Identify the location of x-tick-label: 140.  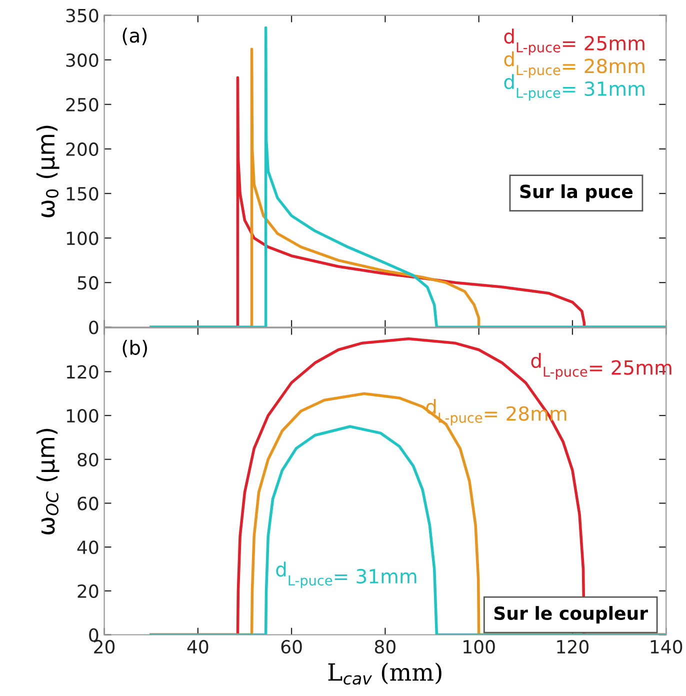
(666, 647).